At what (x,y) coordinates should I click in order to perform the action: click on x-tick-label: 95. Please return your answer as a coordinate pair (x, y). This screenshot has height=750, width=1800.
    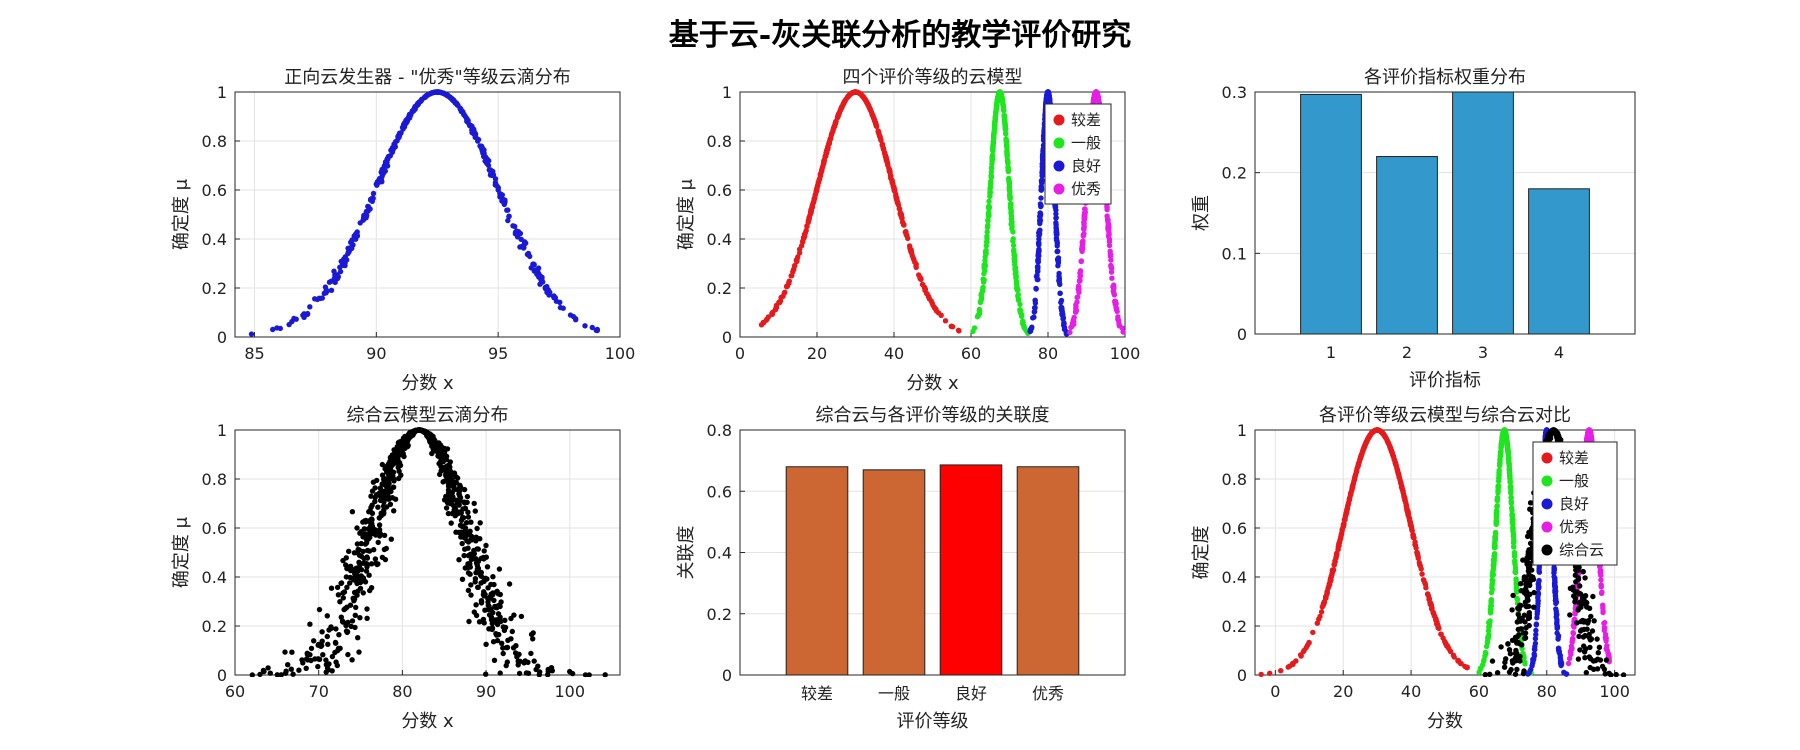
    Looking at the image, I should click on (498, 353).